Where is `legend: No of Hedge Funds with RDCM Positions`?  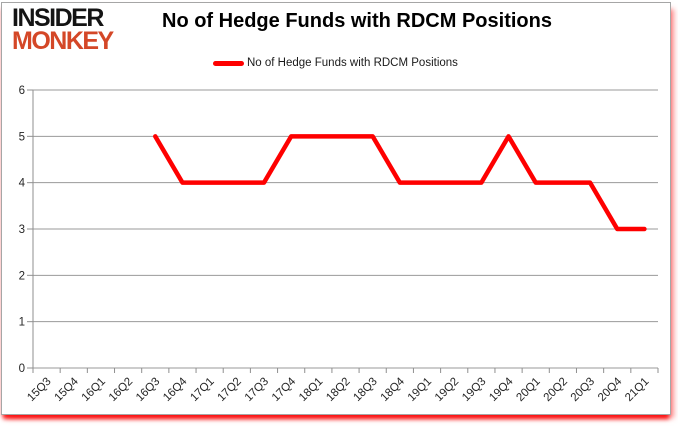 legend: No of Hedge Funds with RDCM Positions is located at coordinates (335, 63).